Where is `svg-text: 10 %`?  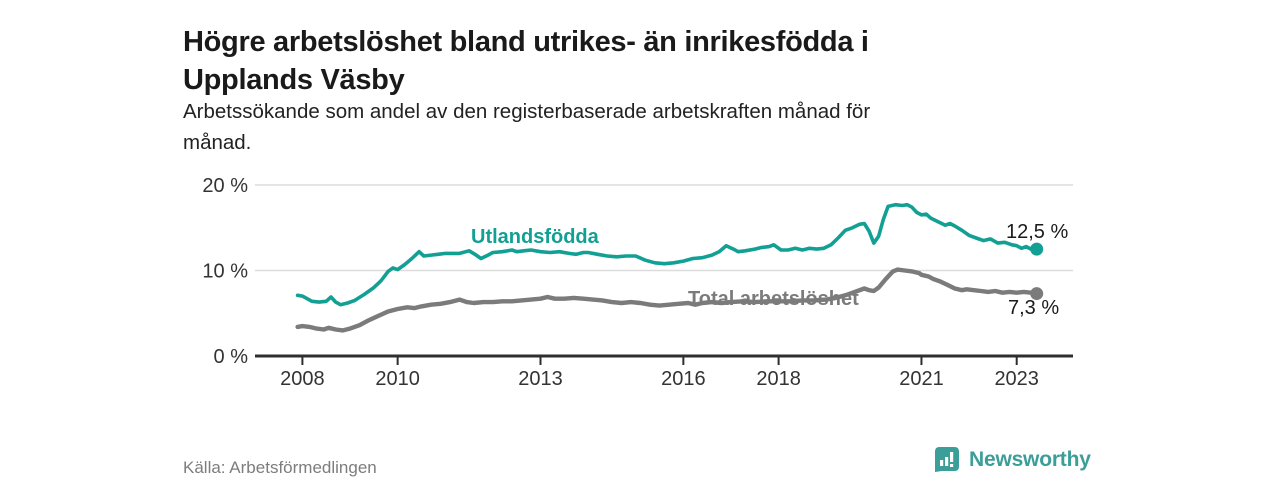 svg-text: 10 % is located at coordinates (225, 272).